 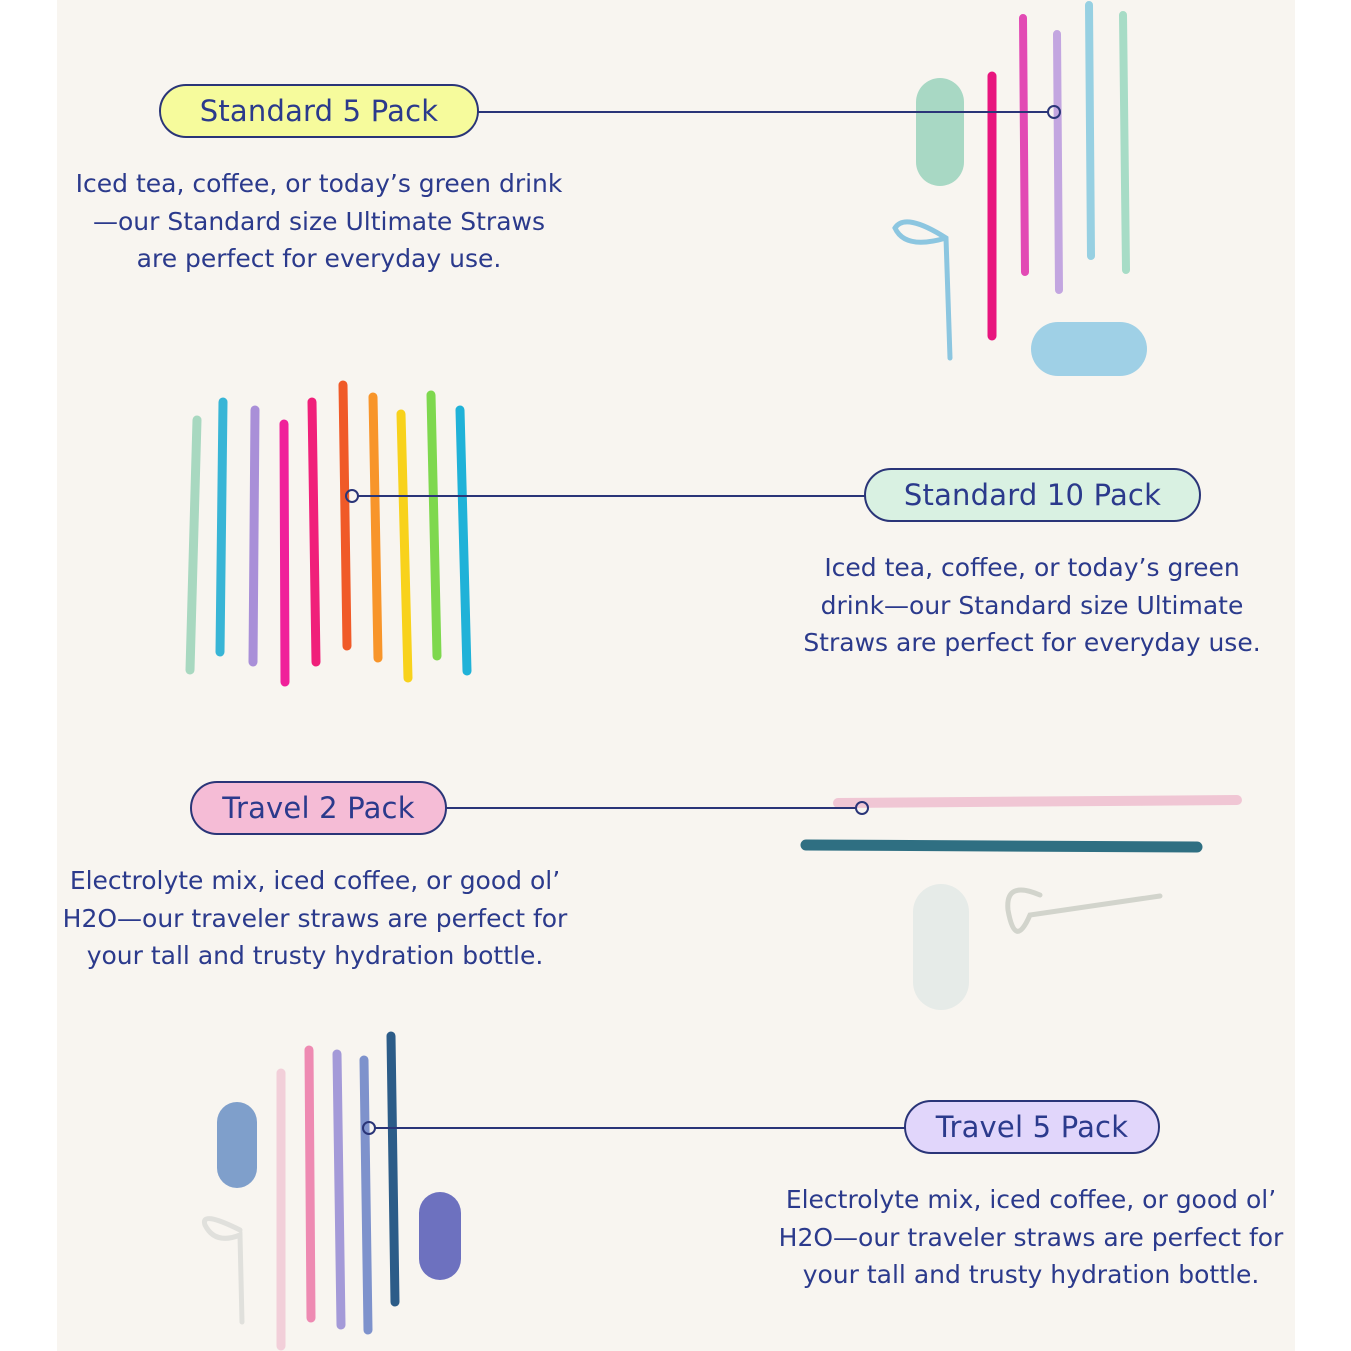 I want to click on travel-5-pack-image, so click(x=331, y=1191).